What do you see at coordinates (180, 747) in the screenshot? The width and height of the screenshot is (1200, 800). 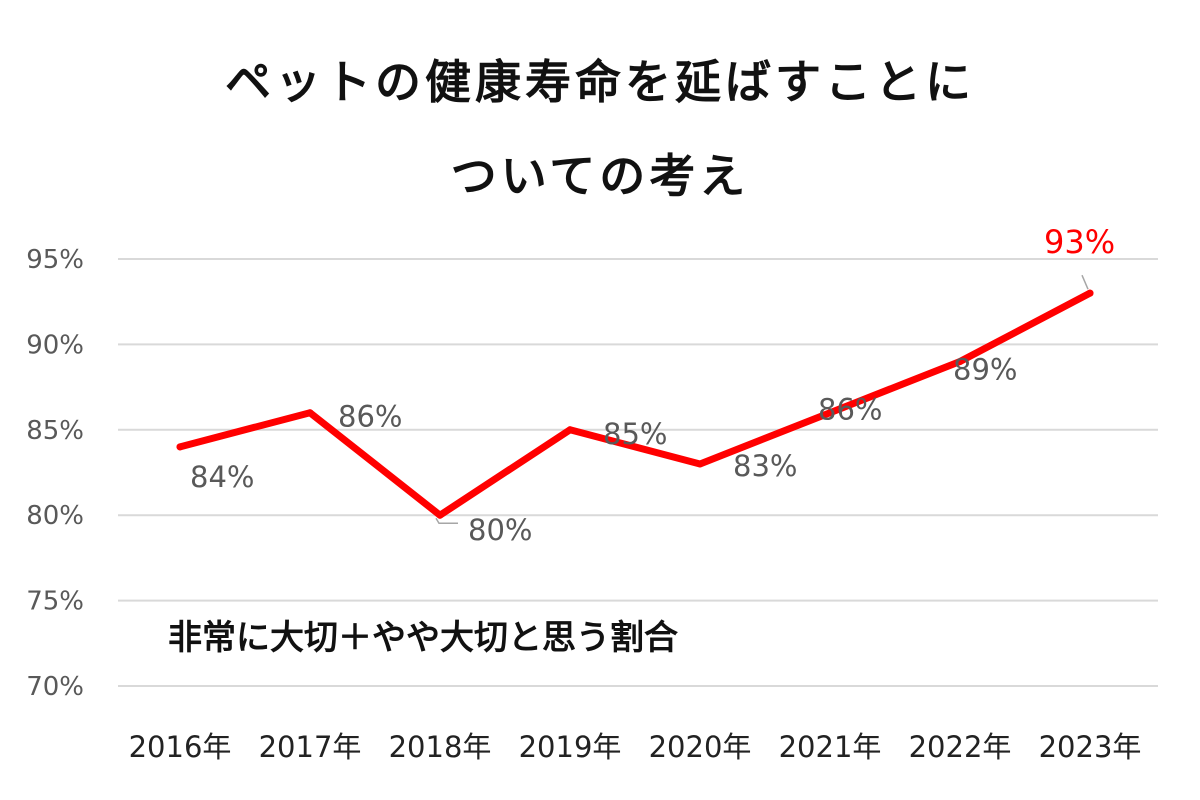 I see `x-tick-label: 2016年` at bounding box center [180, 747].